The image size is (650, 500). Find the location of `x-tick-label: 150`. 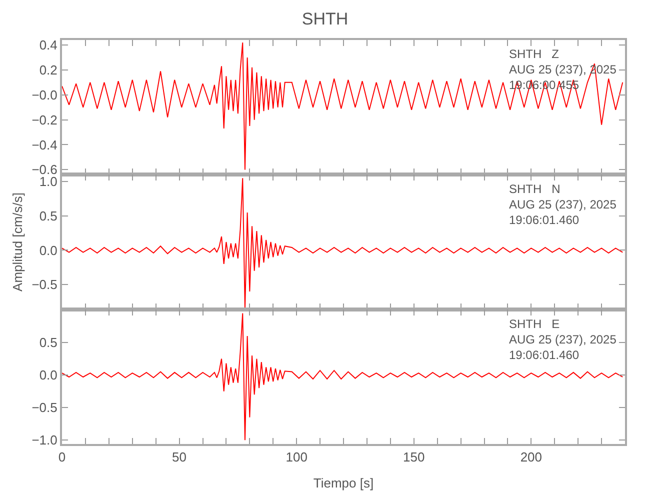

x-tick-label: 150 is located at coordinates (414, 457).